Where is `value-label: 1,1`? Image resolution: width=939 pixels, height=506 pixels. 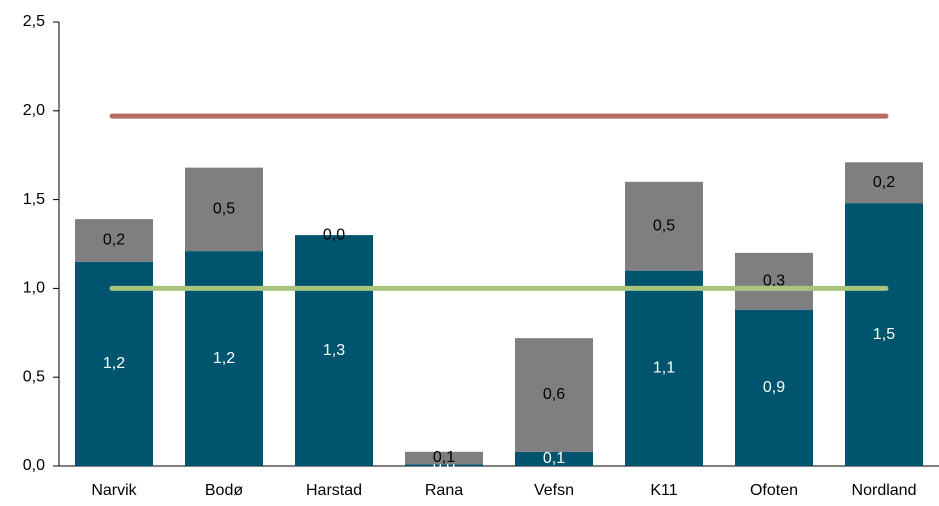 value-label: 1,1 is located at coordinates (664, 368).